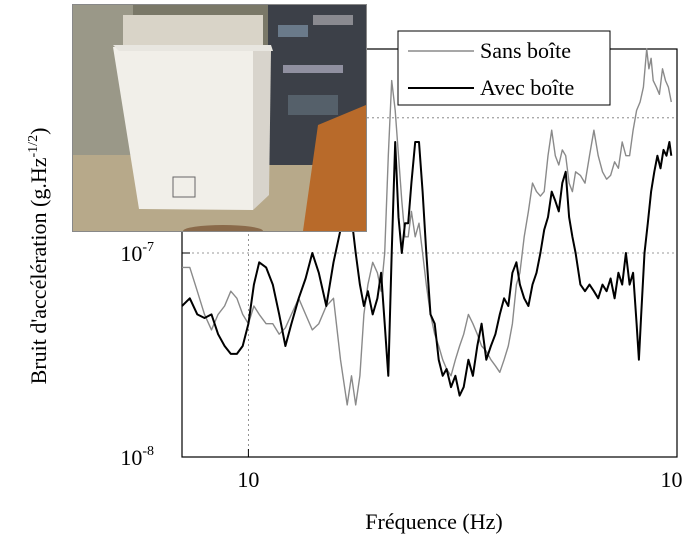  What do you see at coordinates (137, 457) in the screenshot?
I see `y-tick-label: 10⁻⁸` at bounding box center [137, 457].